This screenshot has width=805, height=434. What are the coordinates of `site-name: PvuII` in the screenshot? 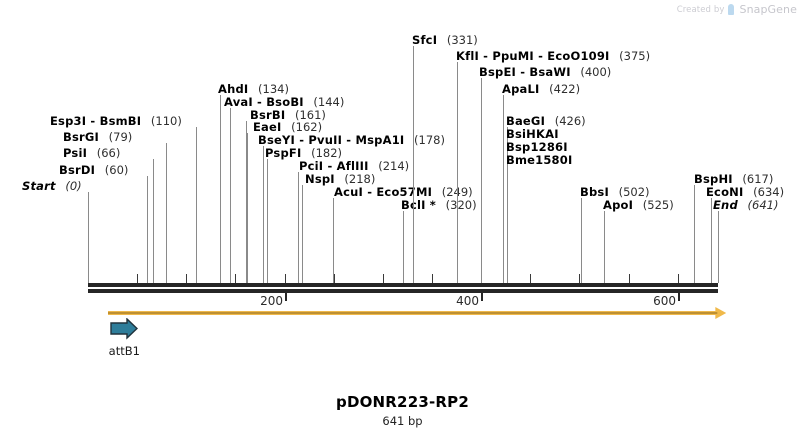 It's located at (325, 140).